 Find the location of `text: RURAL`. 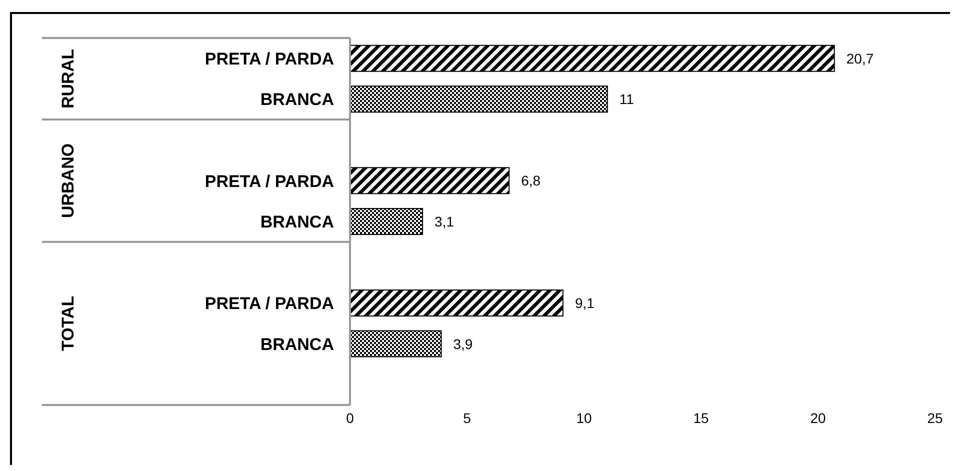

text: RURAL is located at coordinates (68, 79).